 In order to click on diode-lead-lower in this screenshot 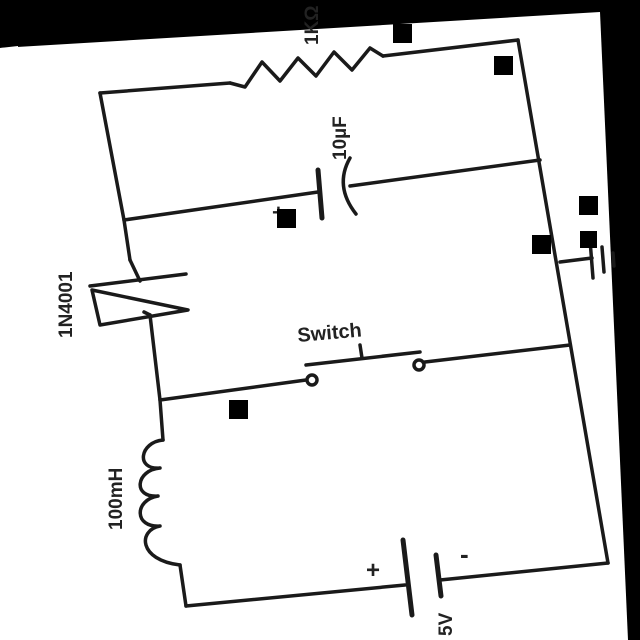, I will do `click(147, 313)`.